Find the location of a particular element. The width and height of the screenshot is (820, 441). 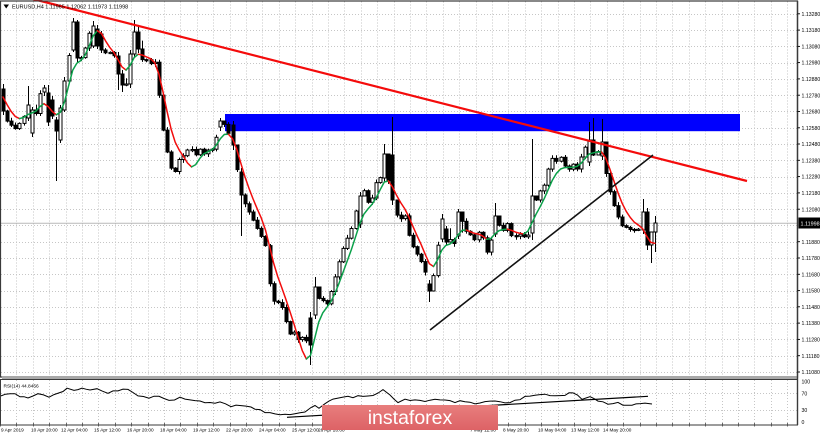

svg-text: 1.11180 is located at coordinates (811, 357).